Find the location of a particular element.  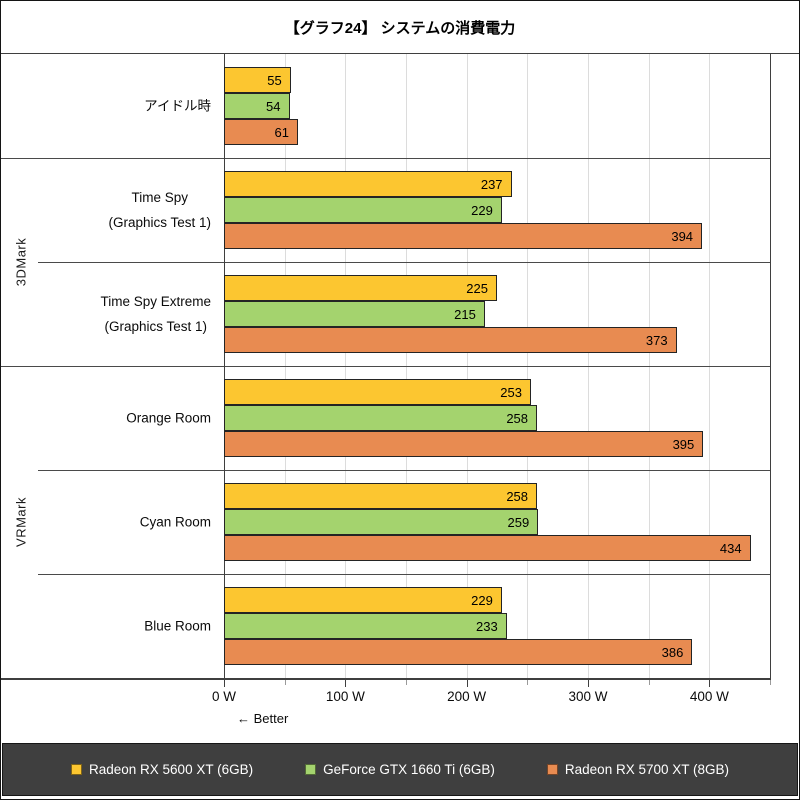

category-label: Cyan Room is located at coordinates (175, 522).